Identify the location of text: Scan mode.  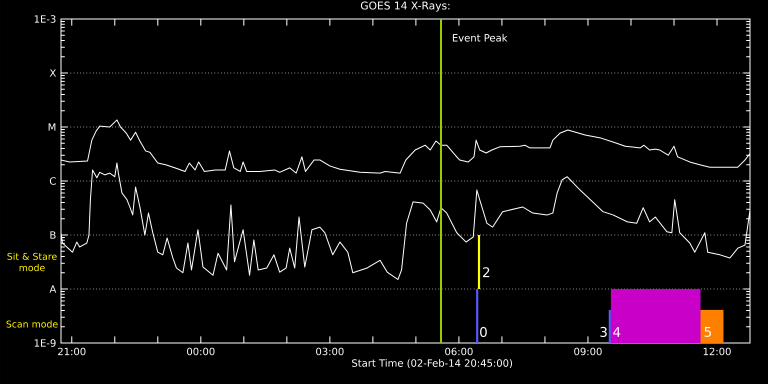
(32, 324).